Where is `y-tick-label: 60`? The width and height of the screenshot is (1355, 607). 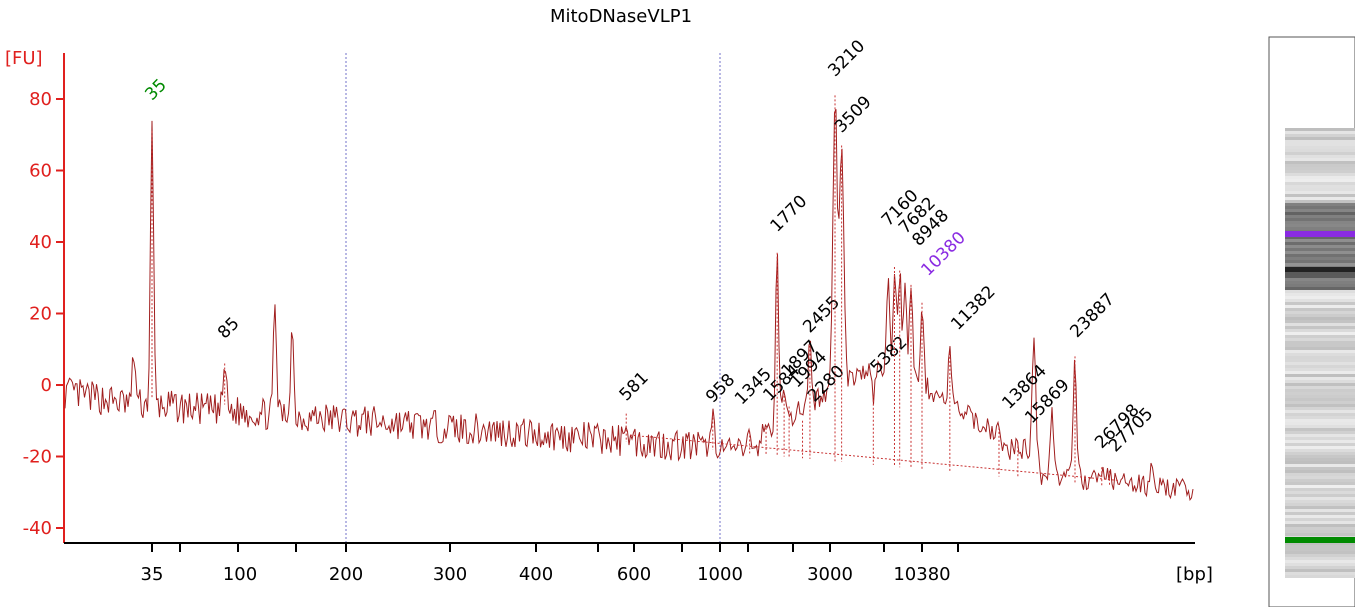 y-tick-label: 60 is located at coordinates (40, 171).